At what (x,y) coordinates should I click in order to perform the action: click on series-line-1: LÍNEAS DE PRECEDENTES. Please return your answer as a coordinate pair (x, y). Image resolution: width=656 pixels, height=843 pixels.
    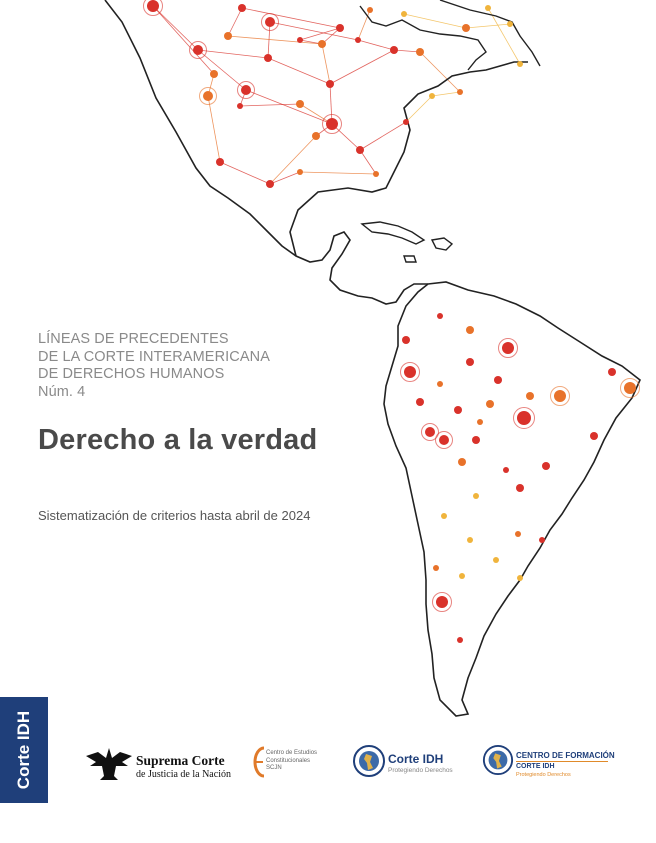
    Looking at the image, I should click on (133, 339).